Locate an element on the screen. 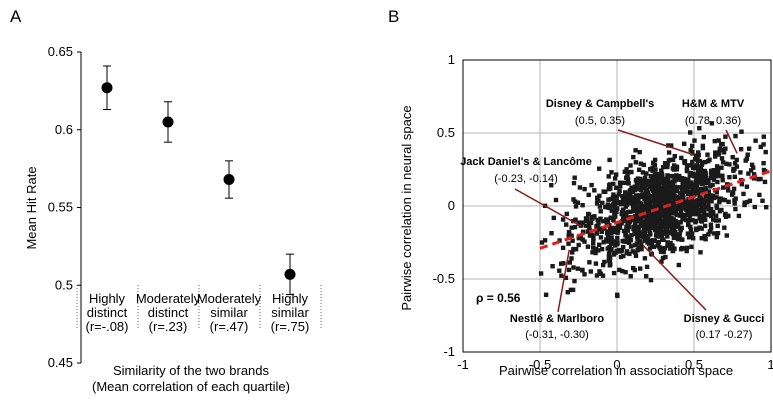  panel-a-category-label: (r=.23) is located at coordinates (168, 326).